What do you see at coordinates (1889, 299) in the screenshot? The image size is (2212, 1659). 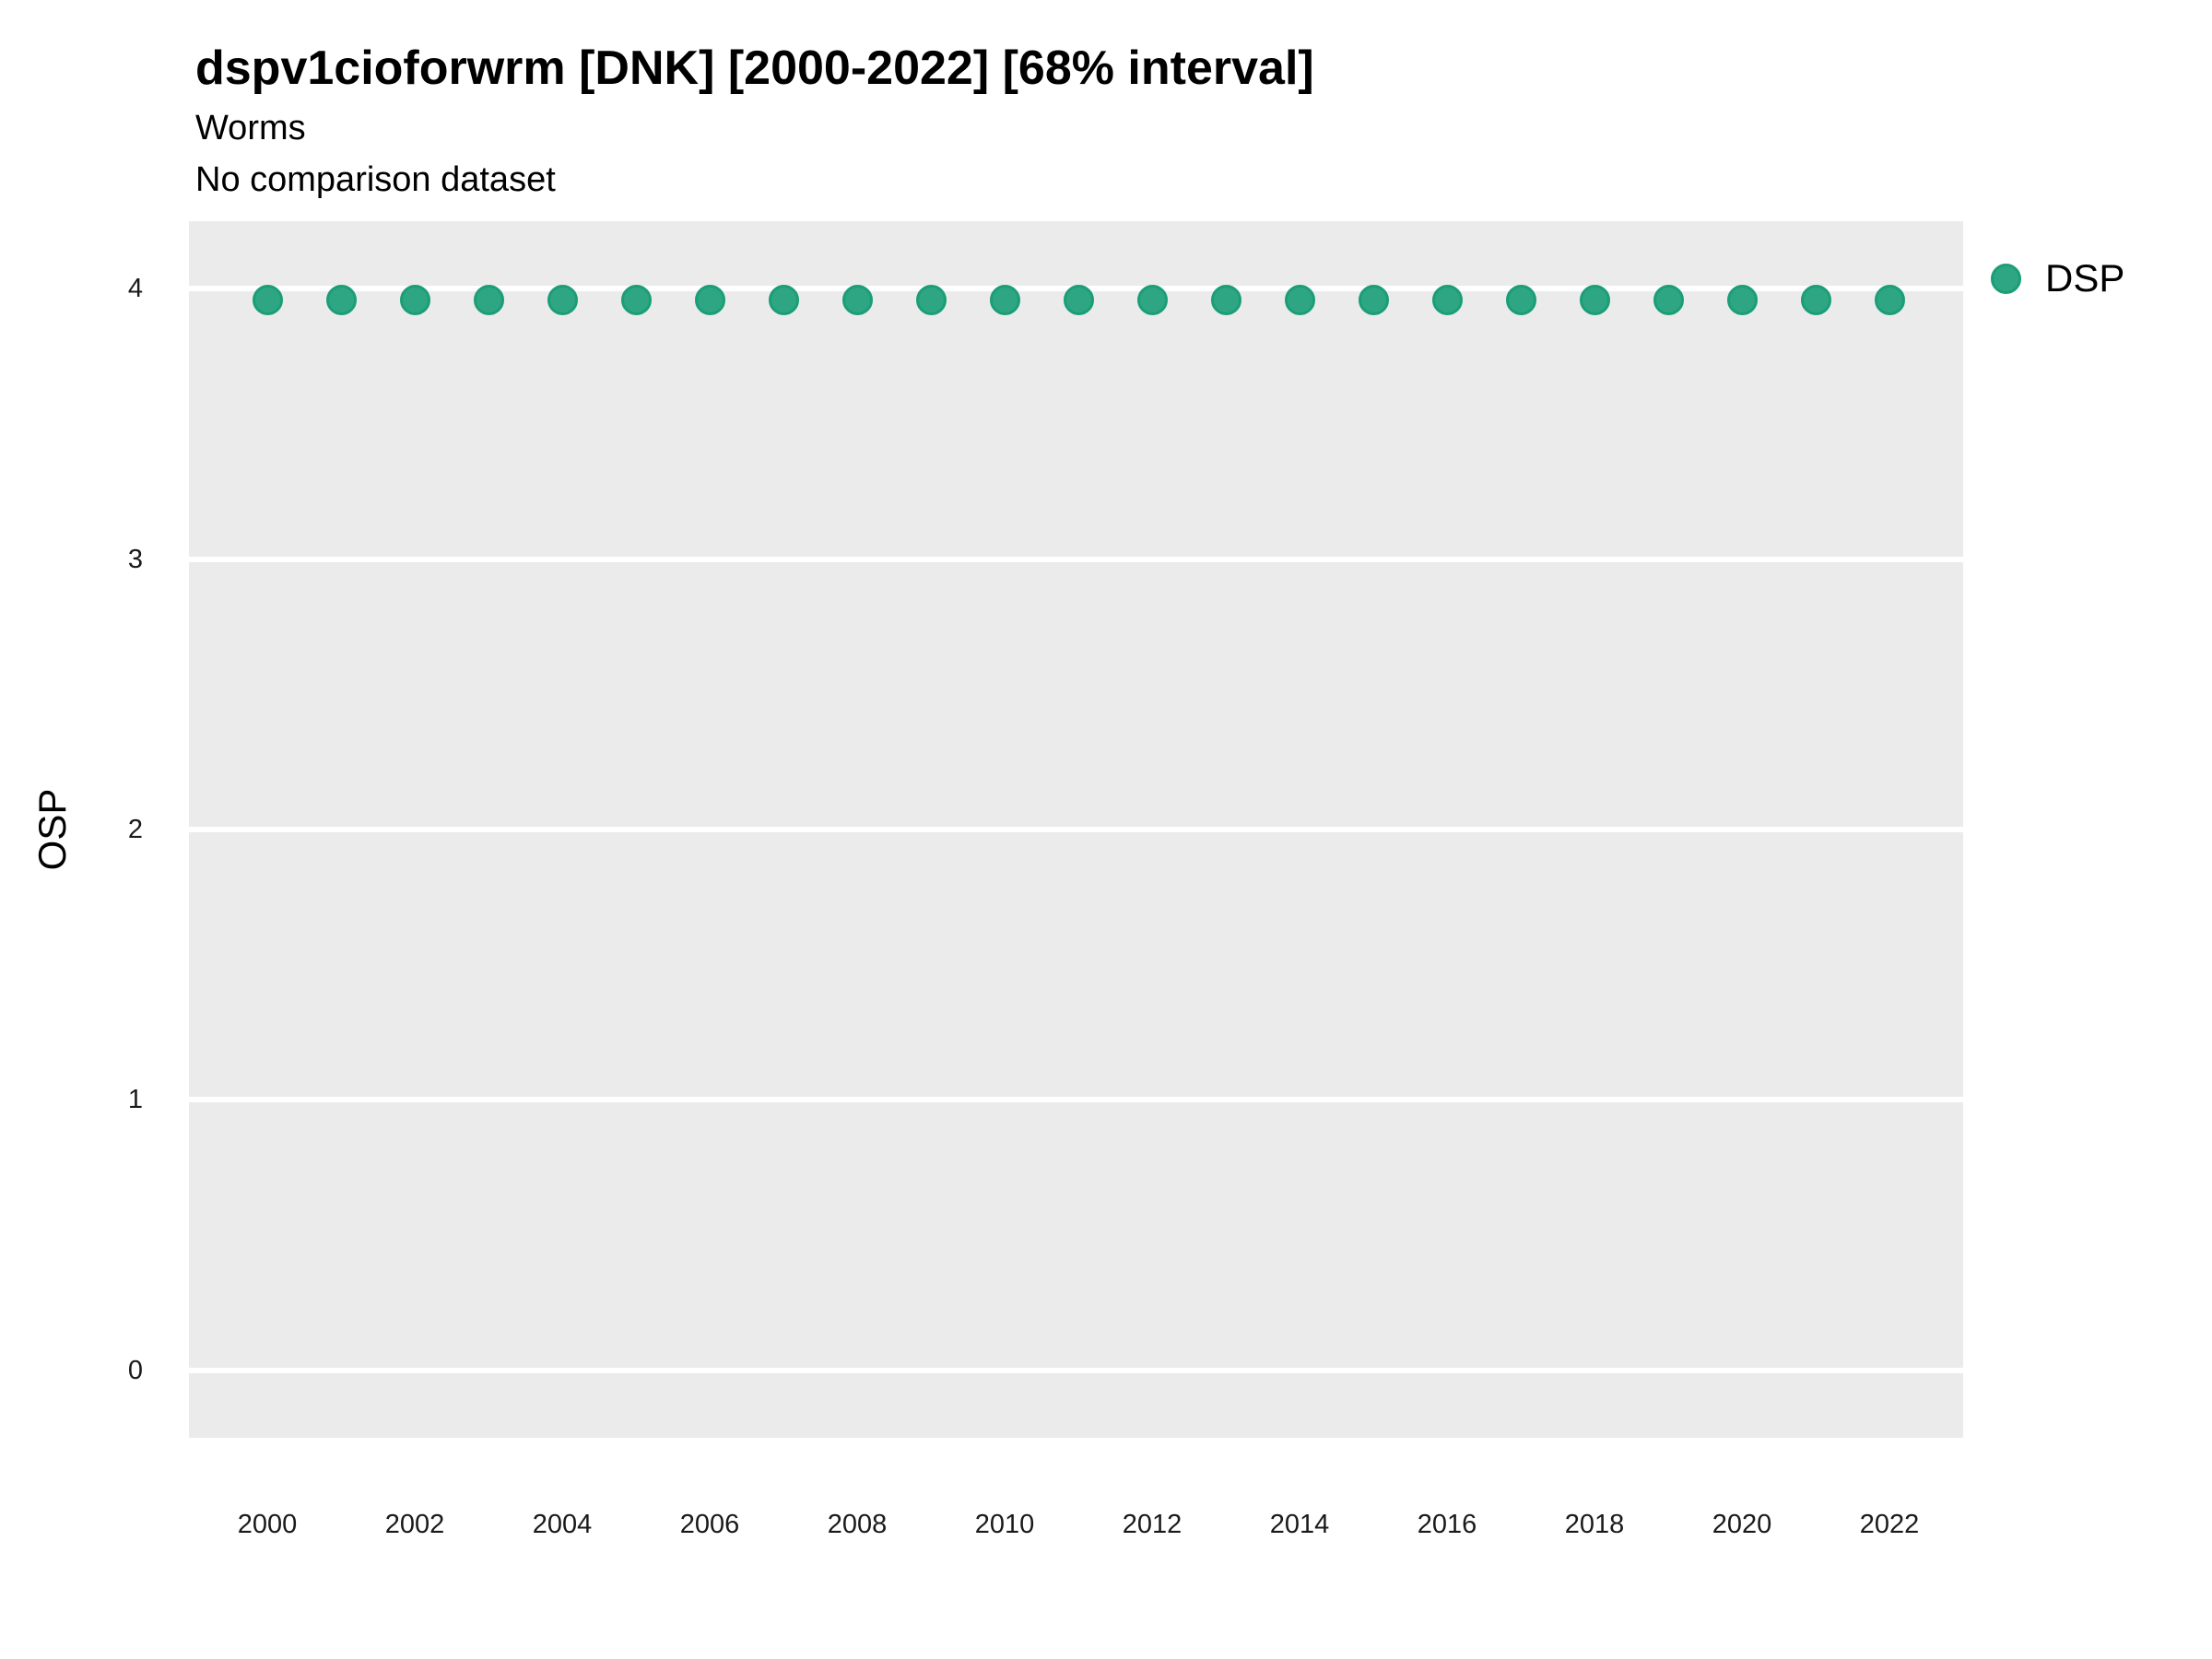 I see `data-point-dsp-2022` at bounding box center [1889, 299].